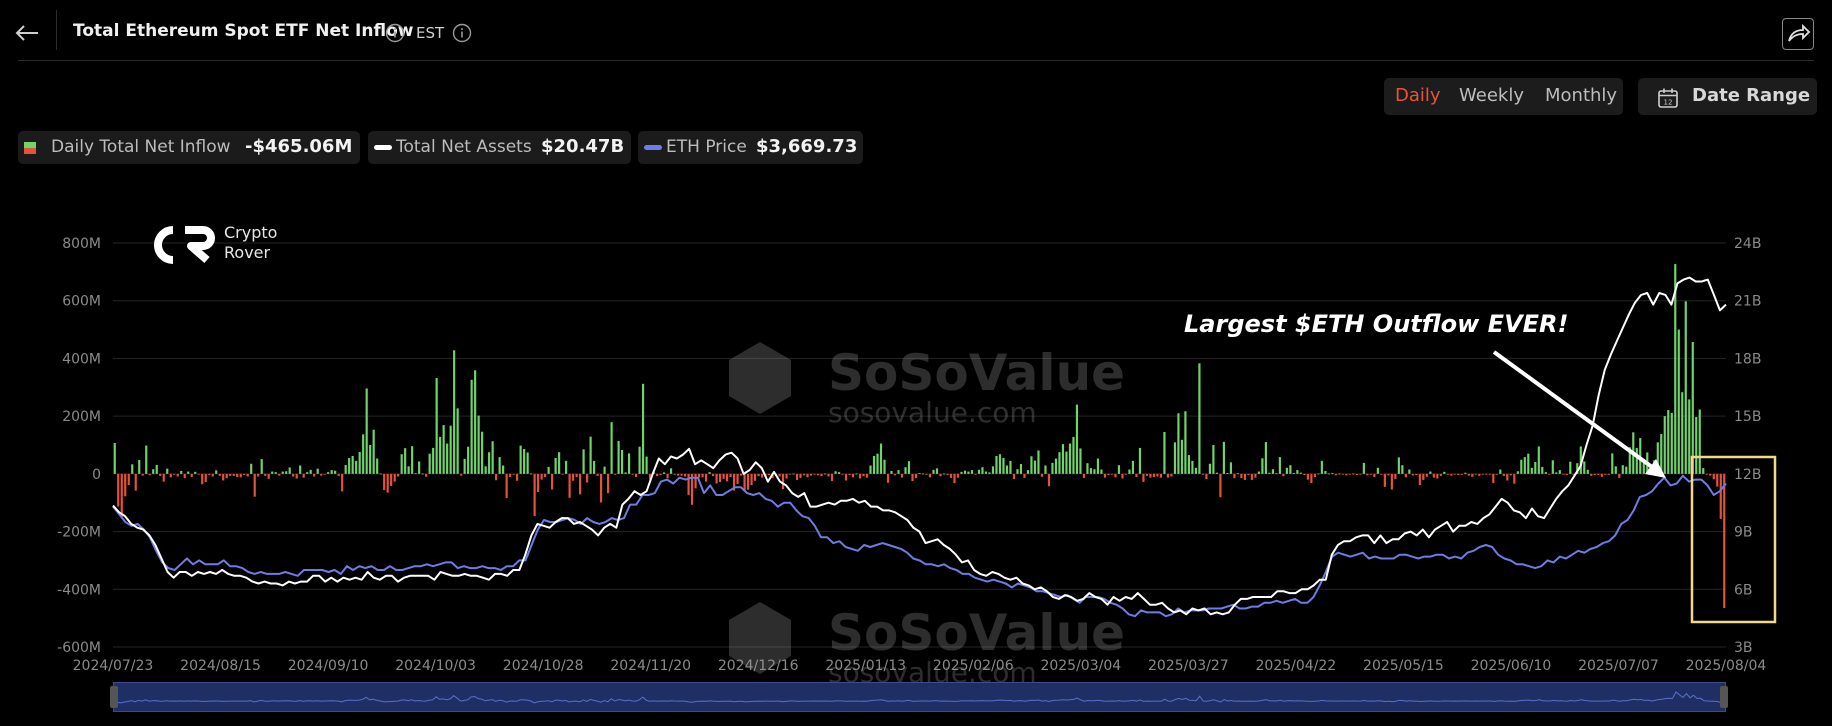 The width and height of the screenshot is (1832, 726). Describe the element at coordinates (1724, 697) in the screenshot. I see `navigator-right-handle` at that location.